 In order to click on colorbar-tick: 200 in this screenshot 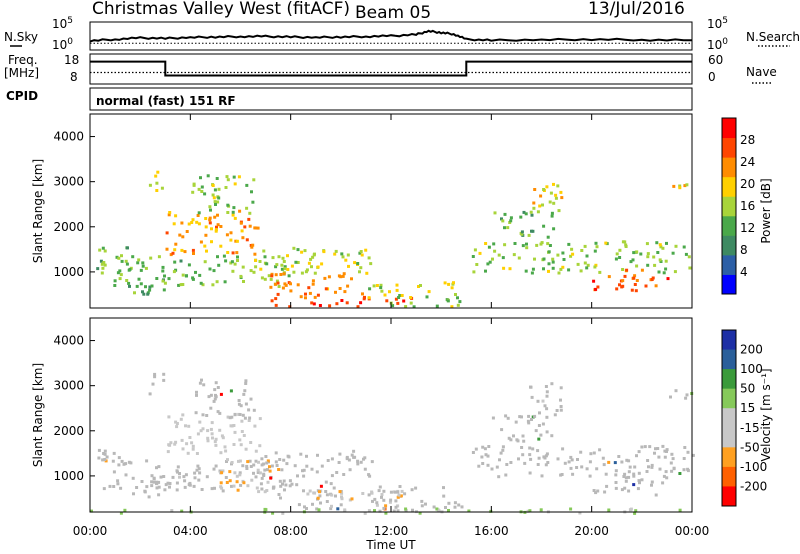, I will do `click(751, 350)`.